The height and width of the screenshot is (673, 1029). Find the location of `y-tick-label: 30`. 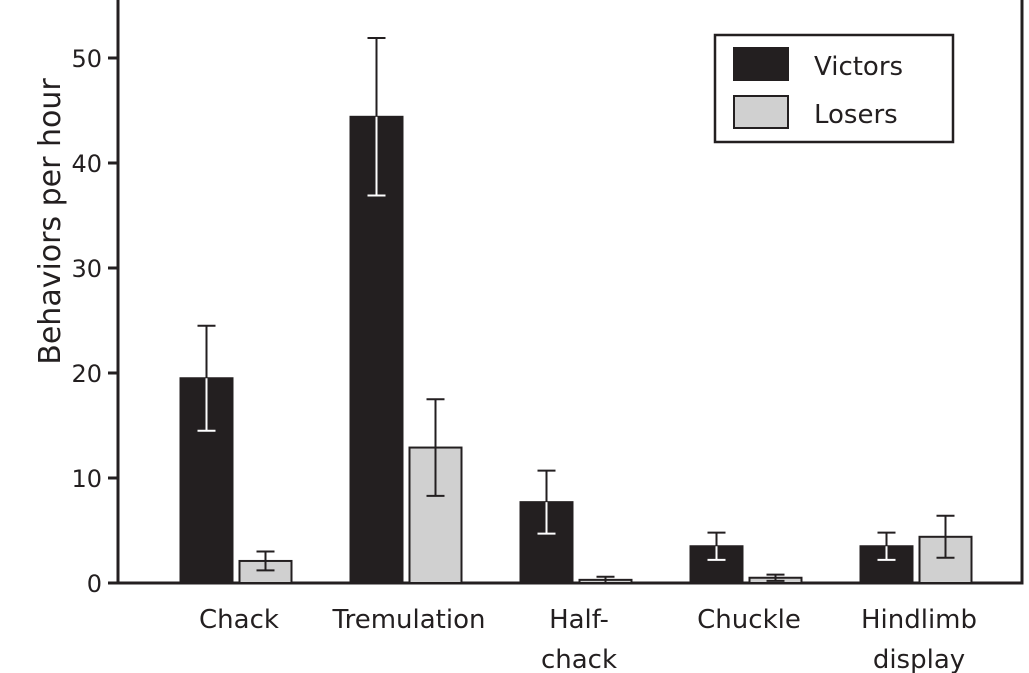

y-tick-label: 30 is located at coordinates (86, 269).